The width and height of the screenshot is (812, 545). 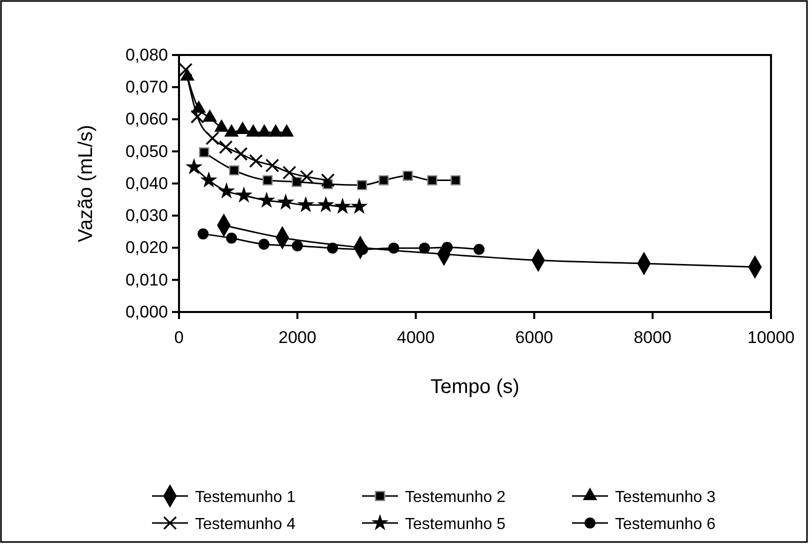 I want to click on legend-label: Testemunho 4, so click(x=245, y=524).